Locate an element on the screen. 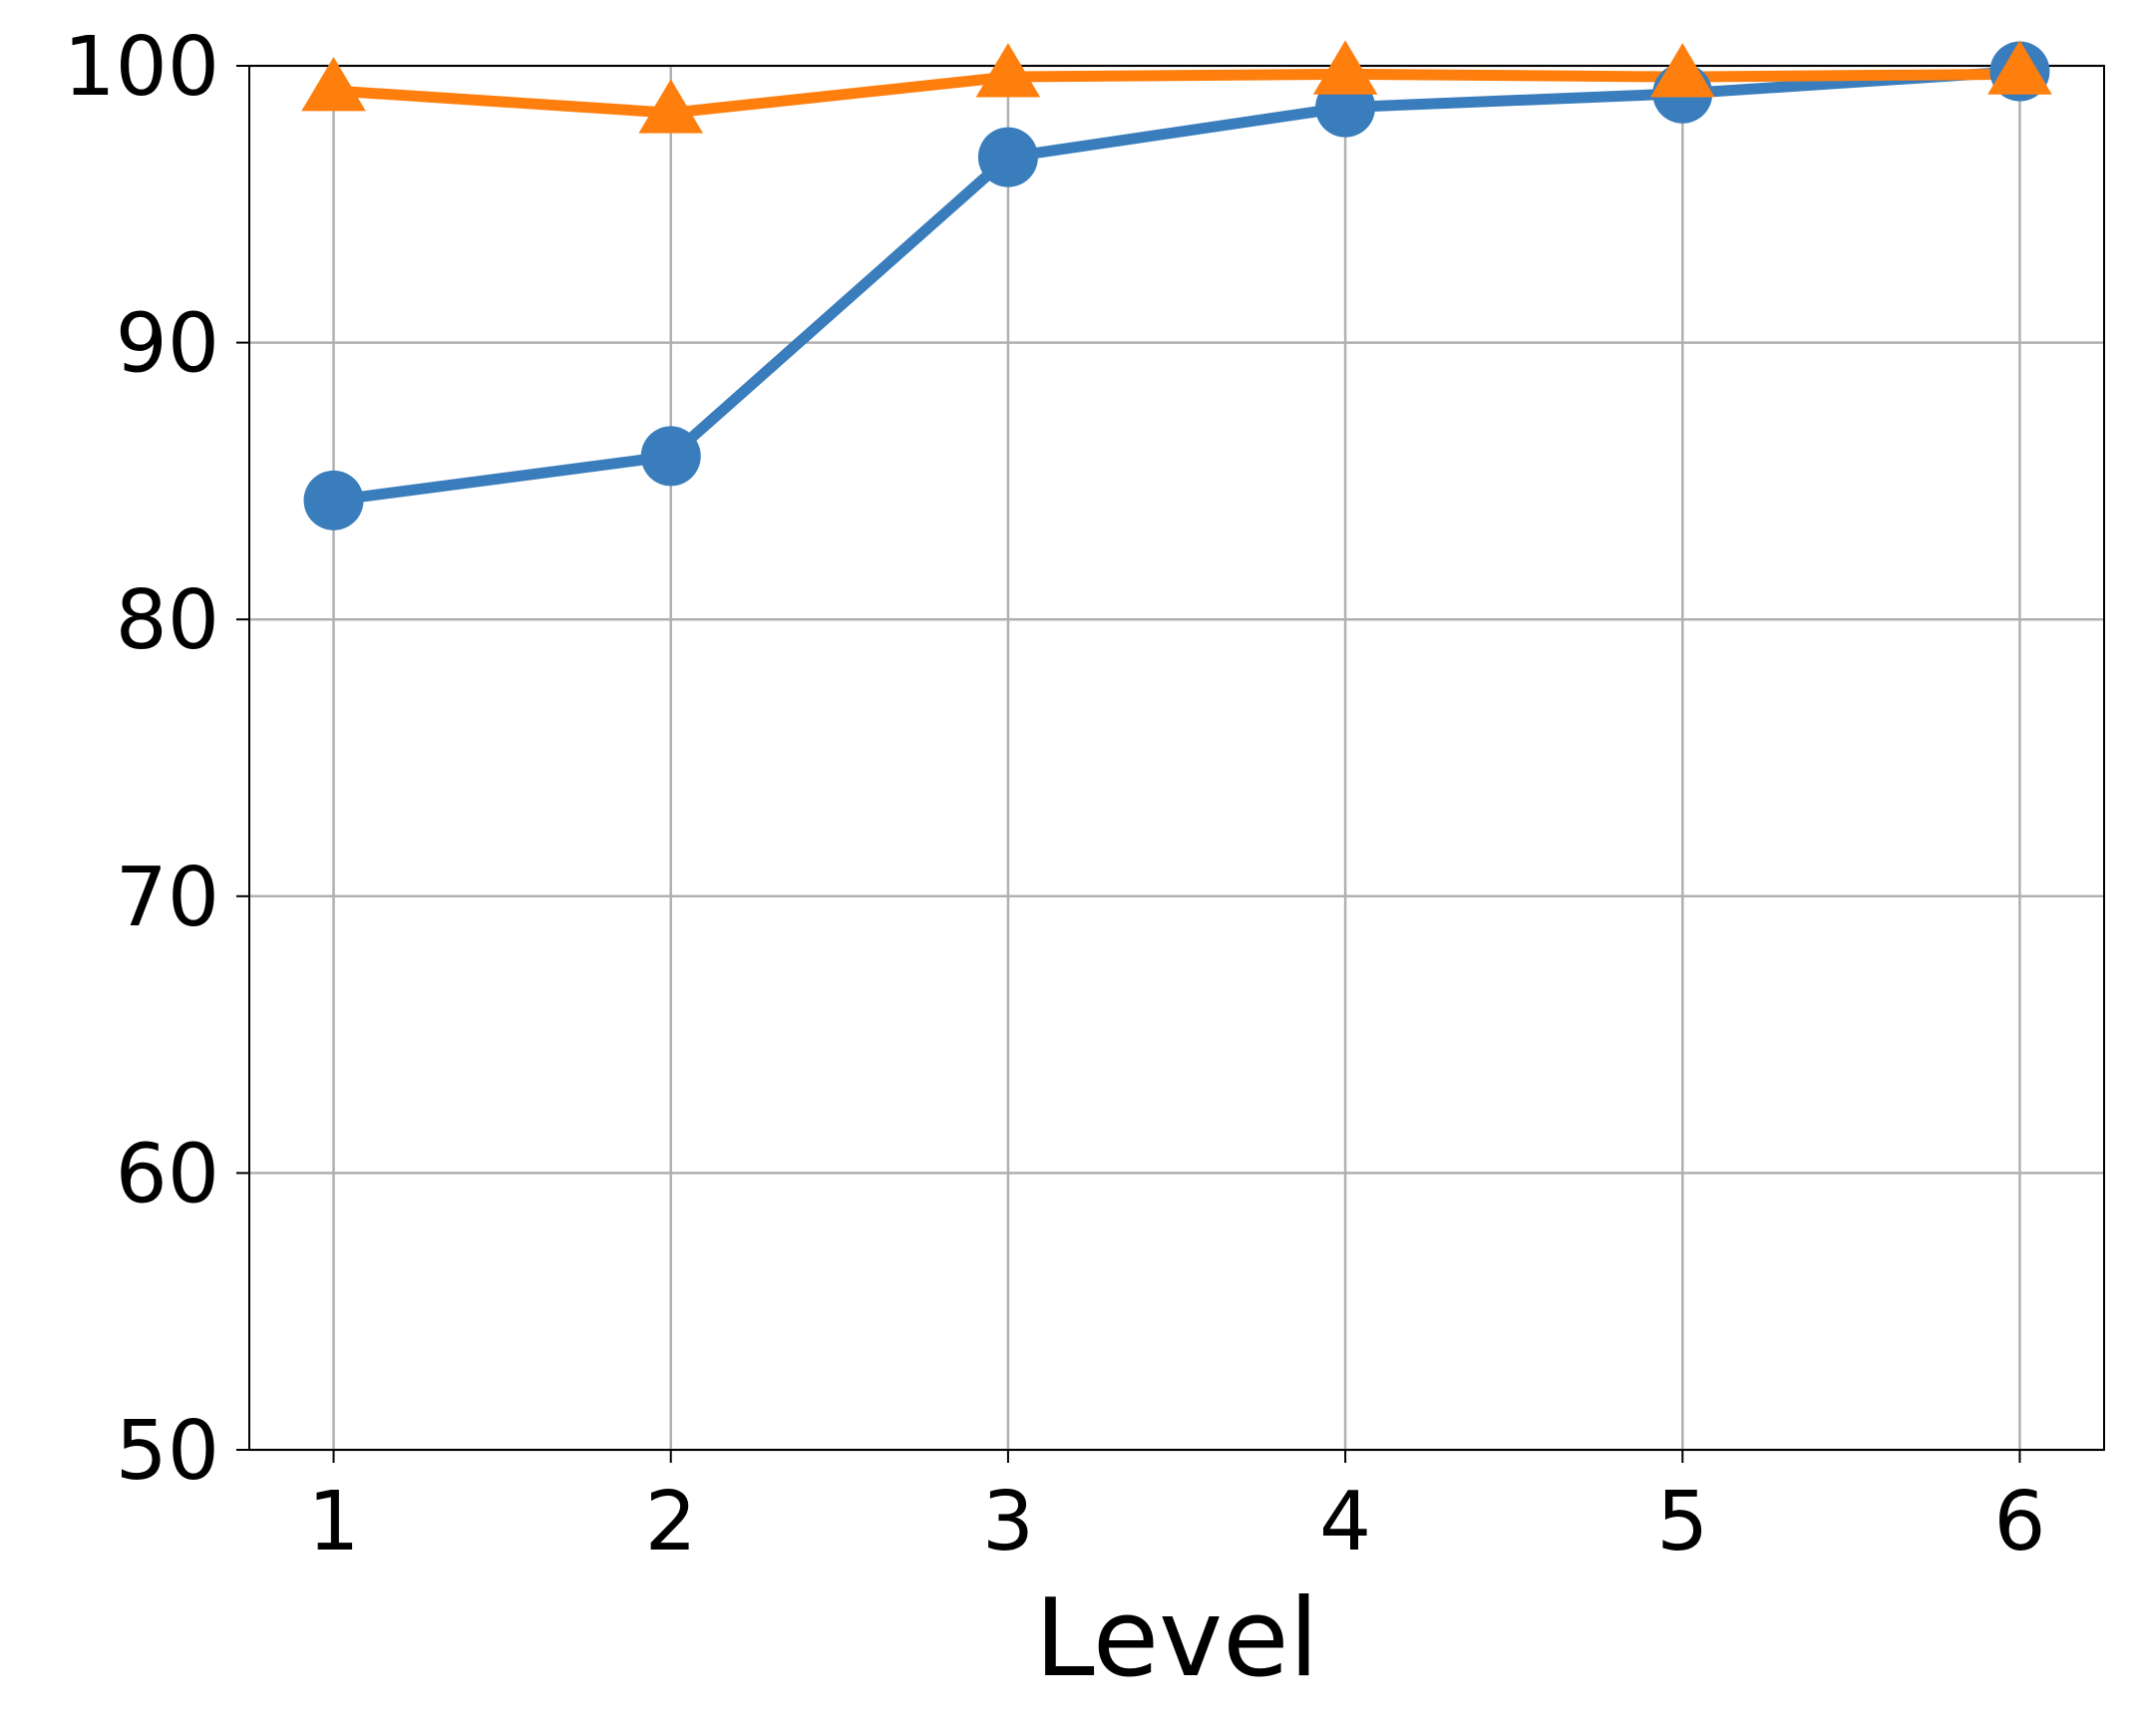 This screenshot has height=1736, width=2134. x-tick-label: 2 is located at coordinates (671, 1522).